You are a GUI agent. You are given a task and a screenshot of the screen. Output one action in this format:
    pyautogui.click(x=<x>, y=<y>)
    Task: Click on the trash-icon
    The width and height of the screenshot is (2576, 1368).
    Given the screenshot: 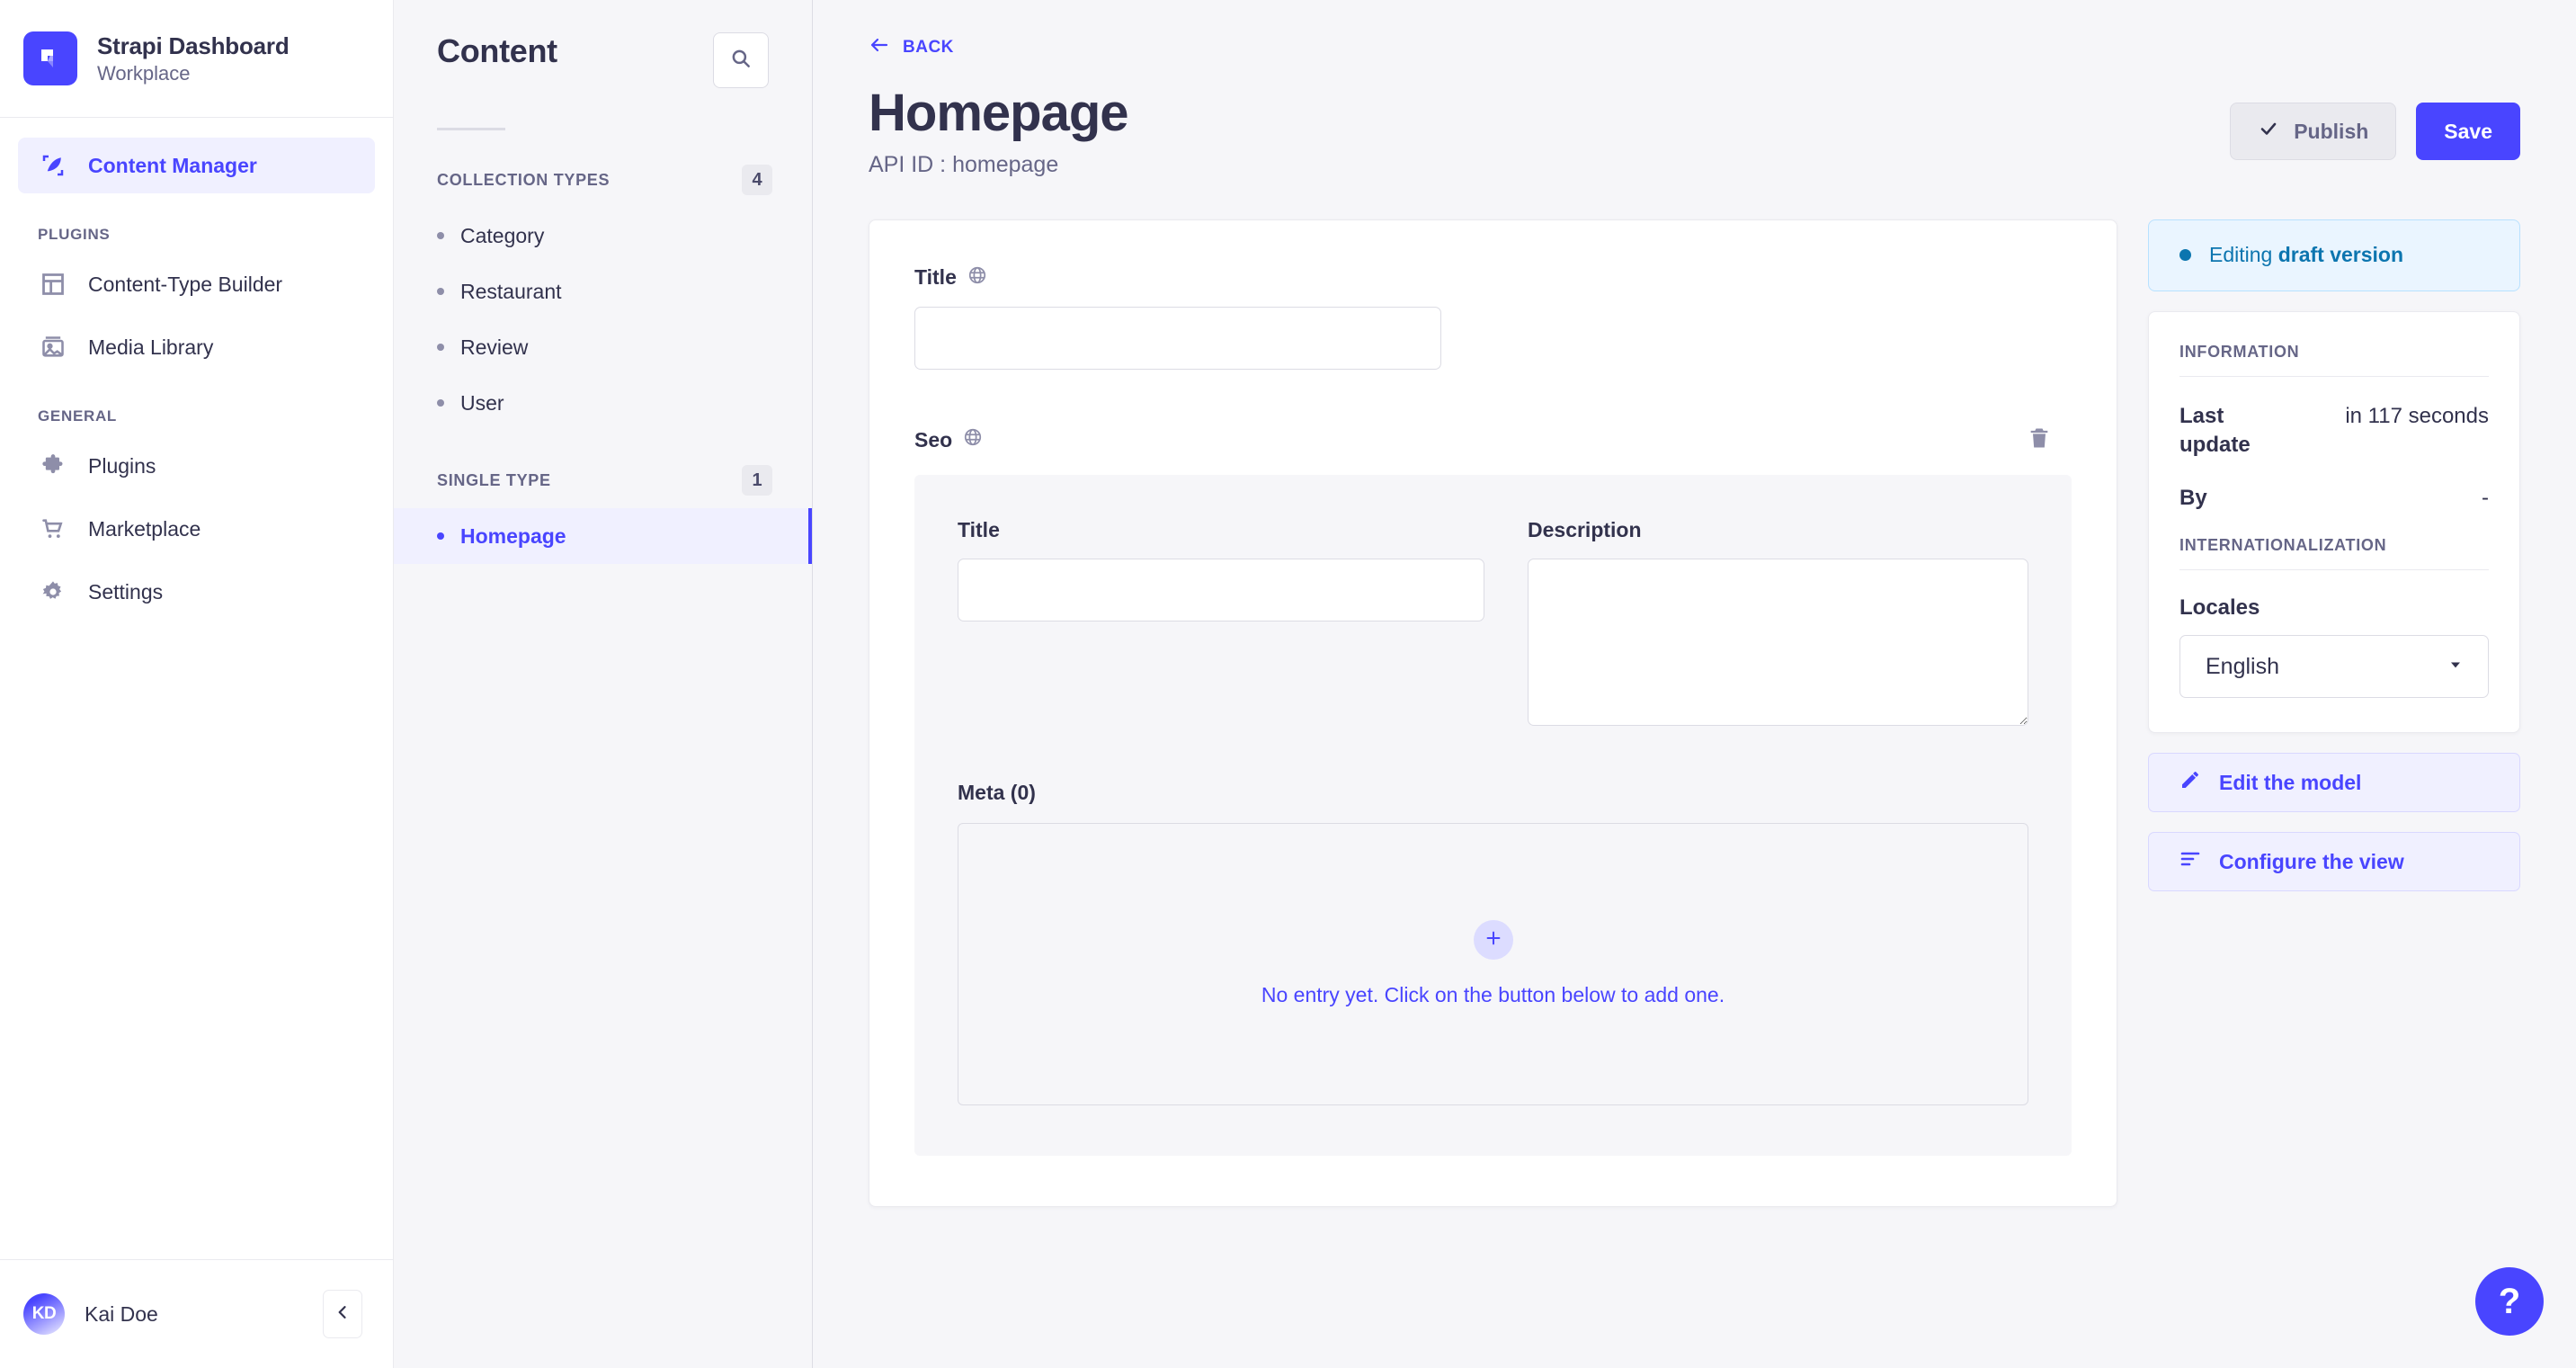 What is the action you would take?
    pyautogui.click(x=2040, y=440)
    